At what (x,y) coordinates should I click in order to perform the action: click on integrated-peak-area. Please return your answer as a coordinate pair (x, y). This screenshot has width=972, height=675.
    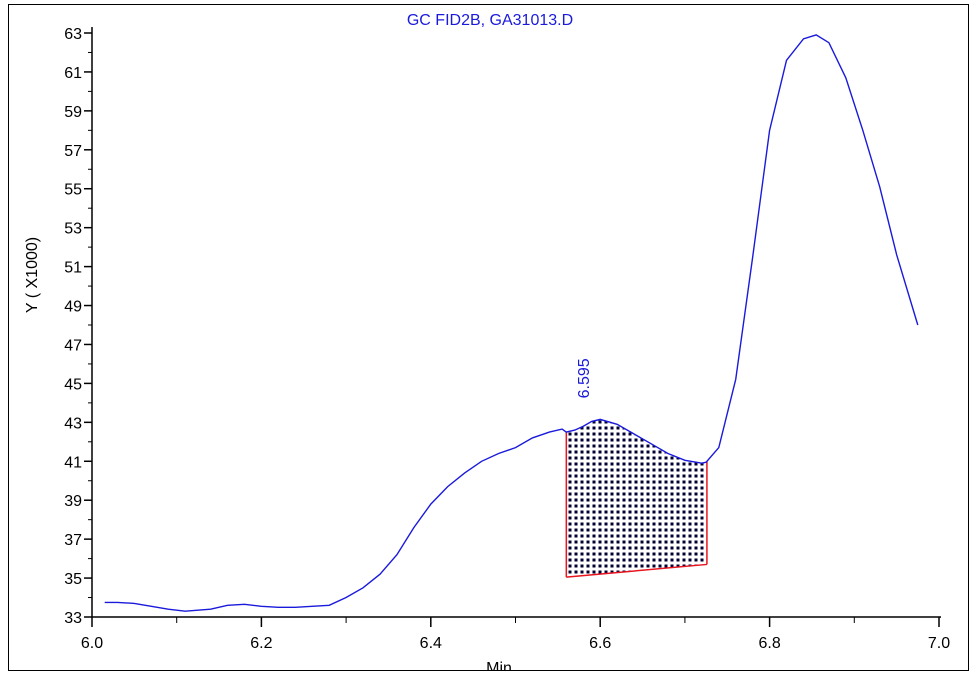
    Looking at the image, I should click on (636, 498).